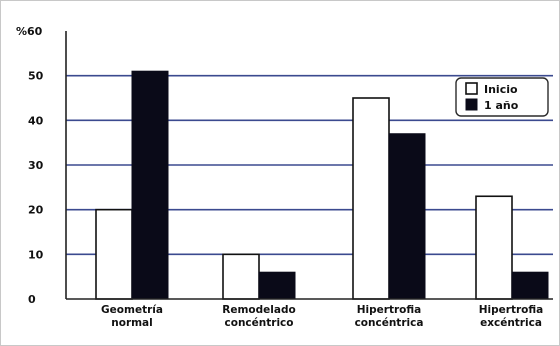 The width and height of the screenshot is (560, 346). I want to click on y-tick-label-0: 0, so click(32, 299).